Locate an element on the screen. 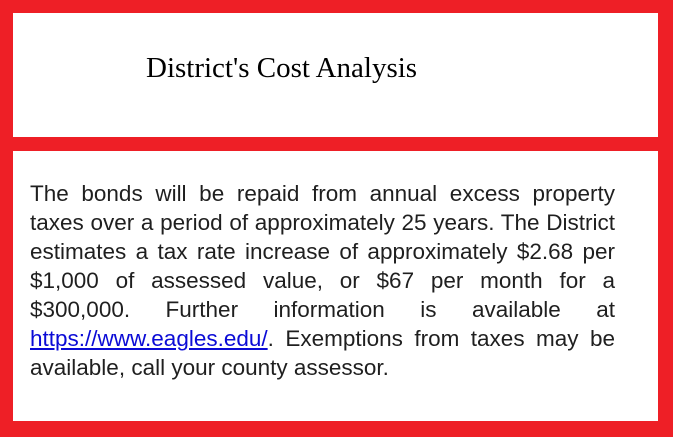  website-link: https://www.eagles.edu/ is located at coordinates (149, 338).